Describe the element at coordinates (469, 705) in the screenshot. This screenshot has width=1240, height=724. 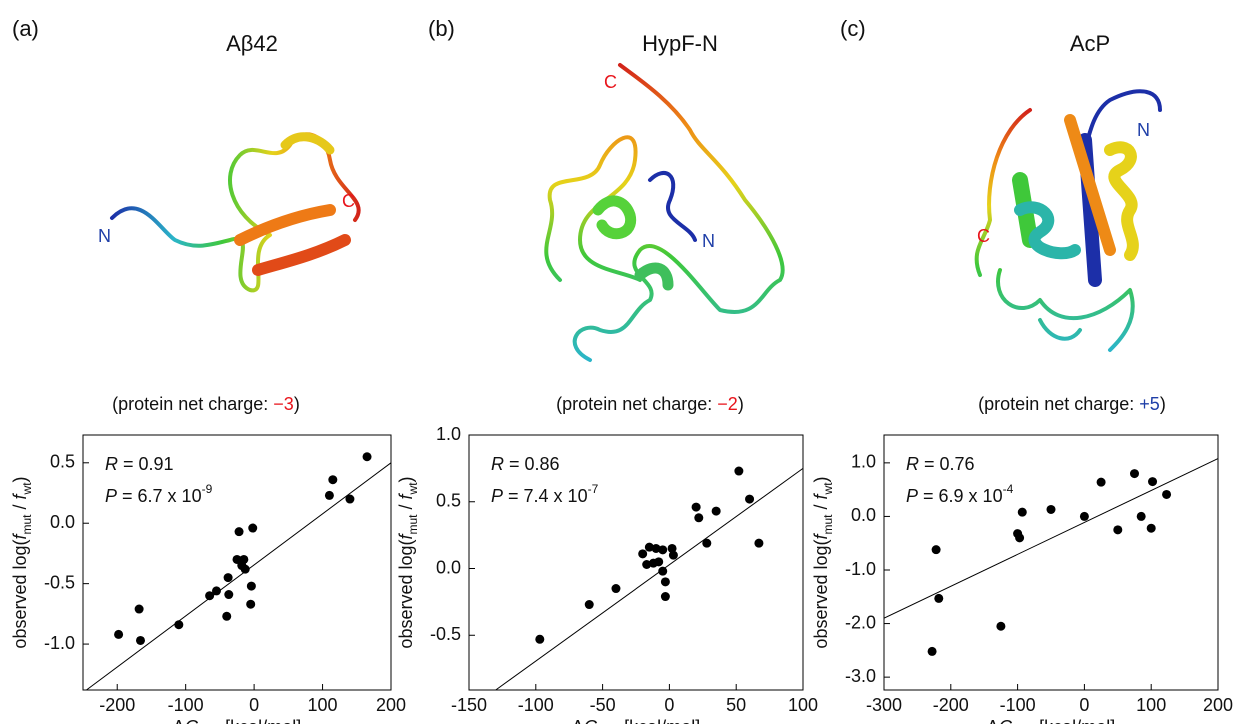
I see `x-tick-label: -150` at that location.